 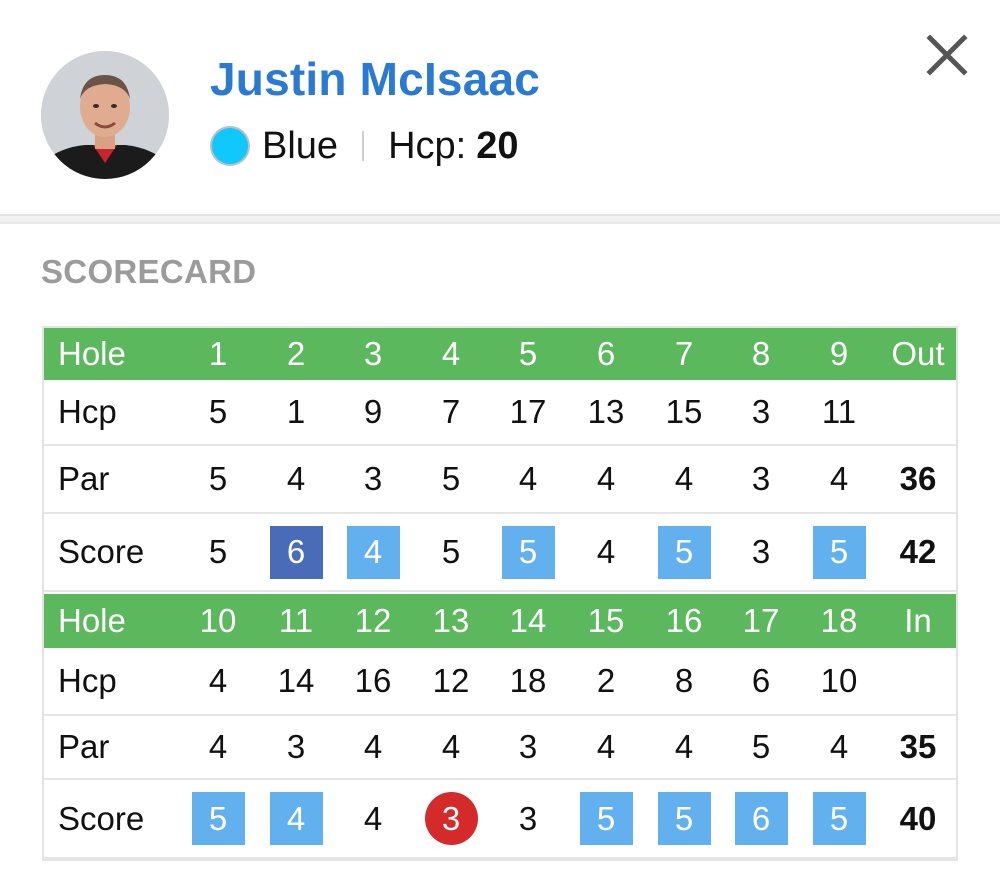 What do you see at coordinates (497, 145) in the screenshot?
I see `handicap-value: 20` at bounding box center [497, 145].